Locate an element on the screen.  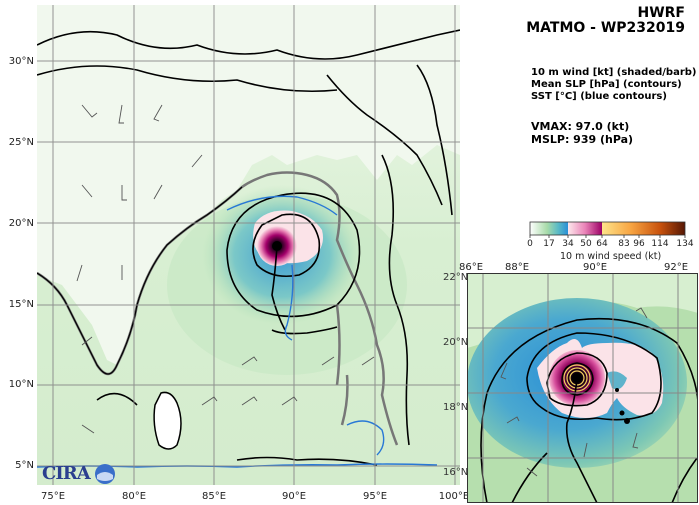
lon-label: 100°E is located at coordinates (454, 496).